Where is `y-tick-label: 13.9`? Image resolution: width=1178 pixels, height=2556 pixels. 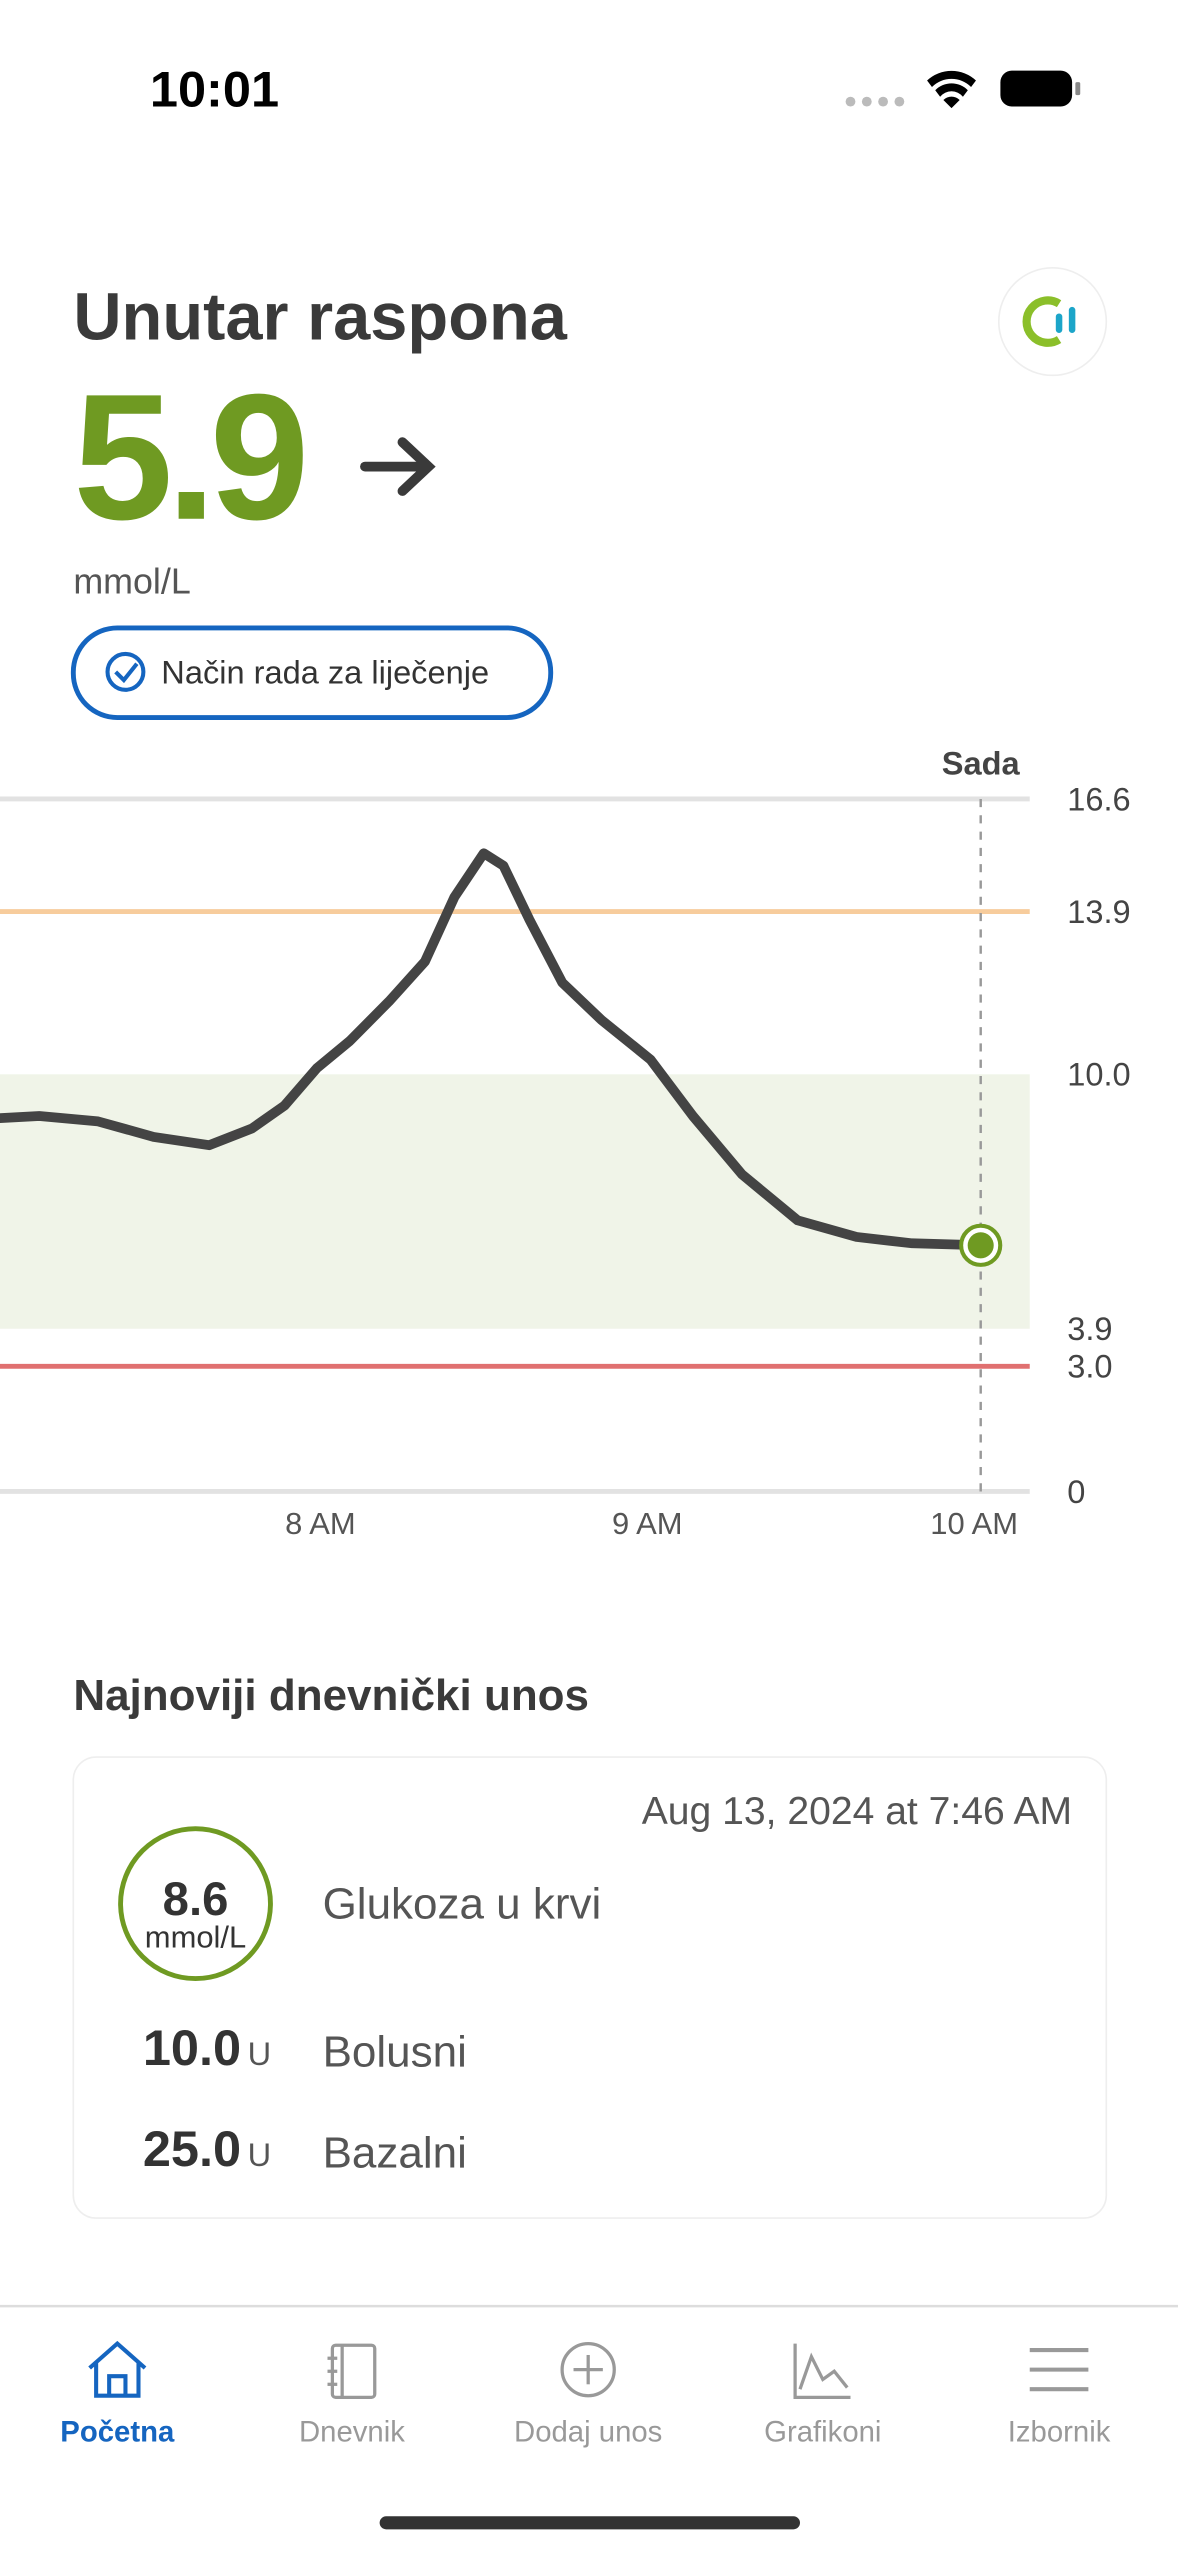 y-tick-label: 13.9 is located at coordinates (1098, 912).